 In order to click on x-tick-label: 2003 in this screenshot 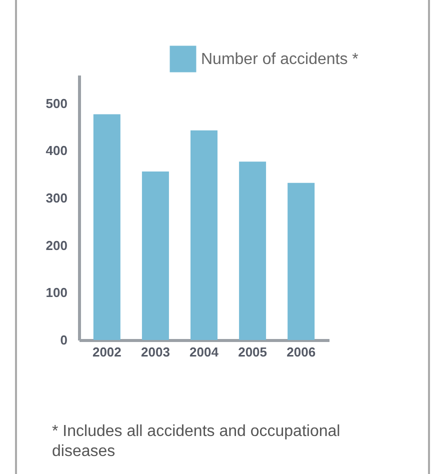, I will do `click(155, 352)`.